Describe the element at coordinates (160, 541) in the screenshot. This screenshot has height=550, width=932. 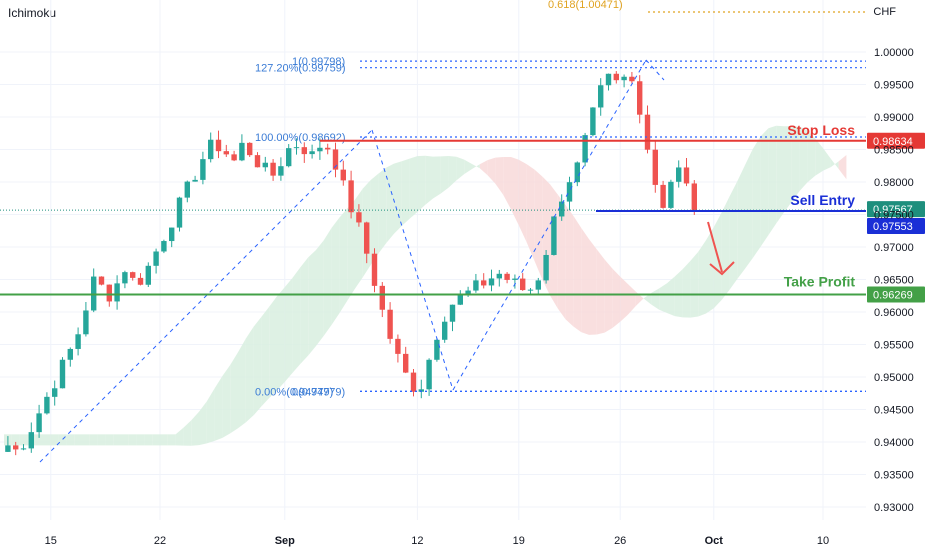
I see `time-tick-label: 22` at that location.